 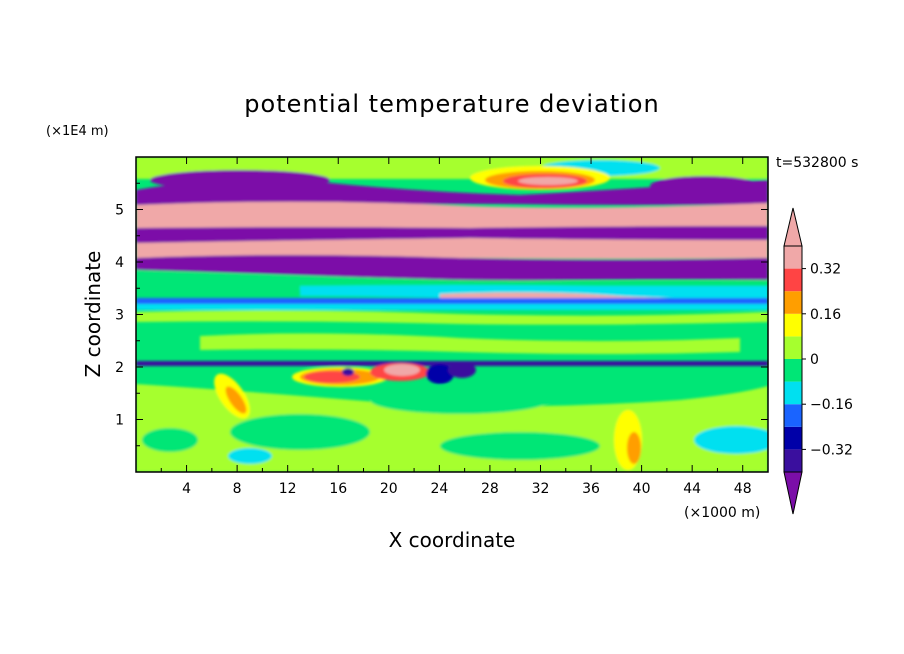 What do you see at coordinates (119, 263) in the screenshot?
I see `y-tick-label: 4` at bounding box center [119, 263].